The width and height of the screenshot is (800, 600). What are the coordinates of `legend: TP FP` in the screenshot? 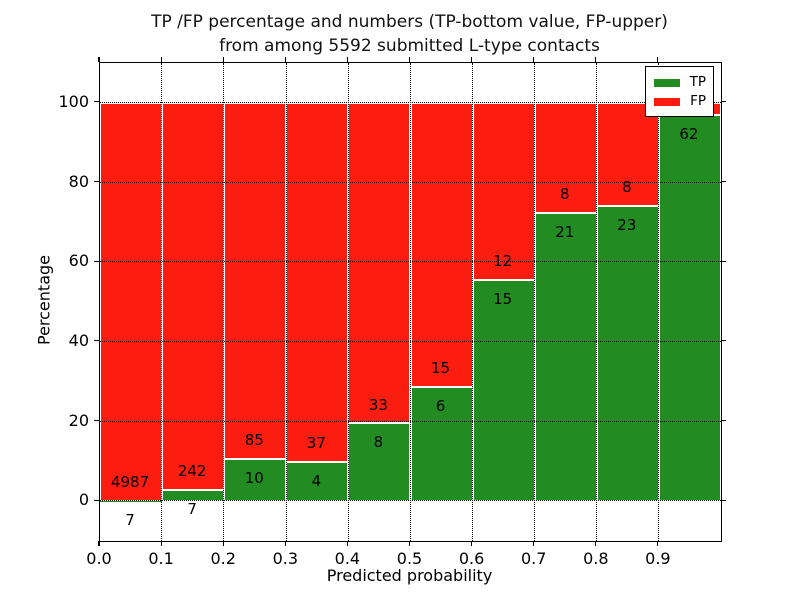 It's located at (679, 91).